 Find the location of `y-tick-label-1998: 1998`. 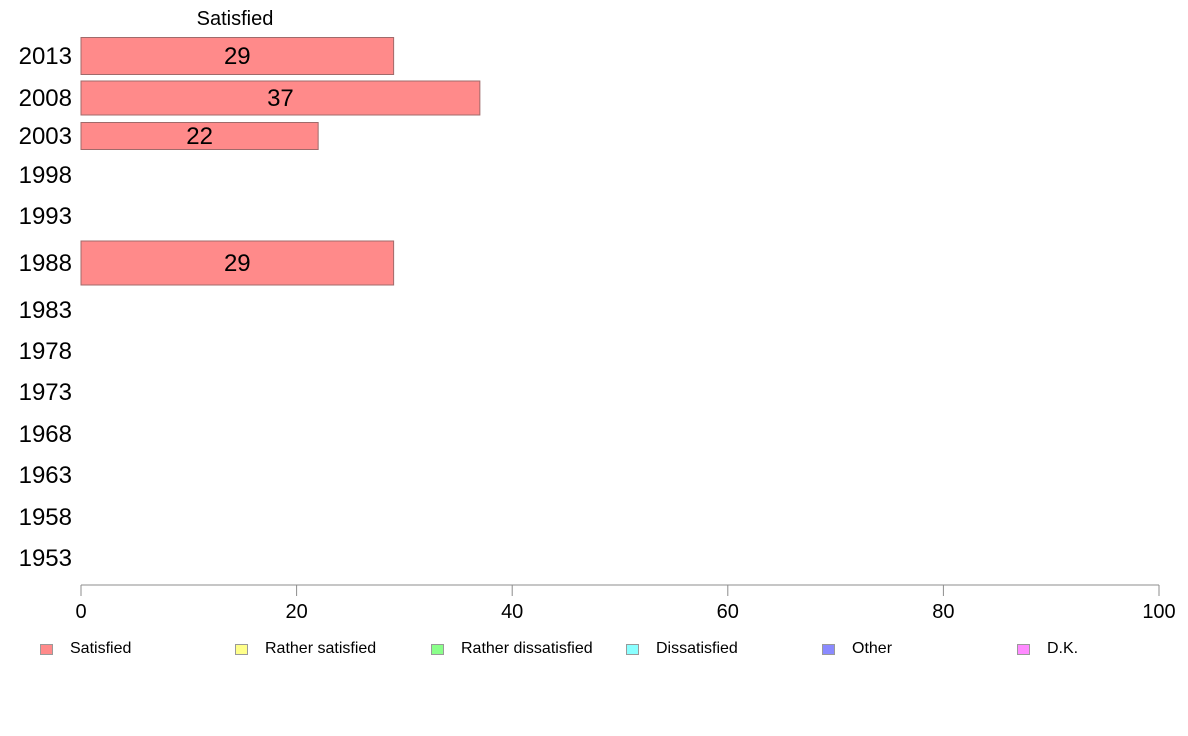

y-tick-label-1998: 1998 is located at coordinates (45, 175).